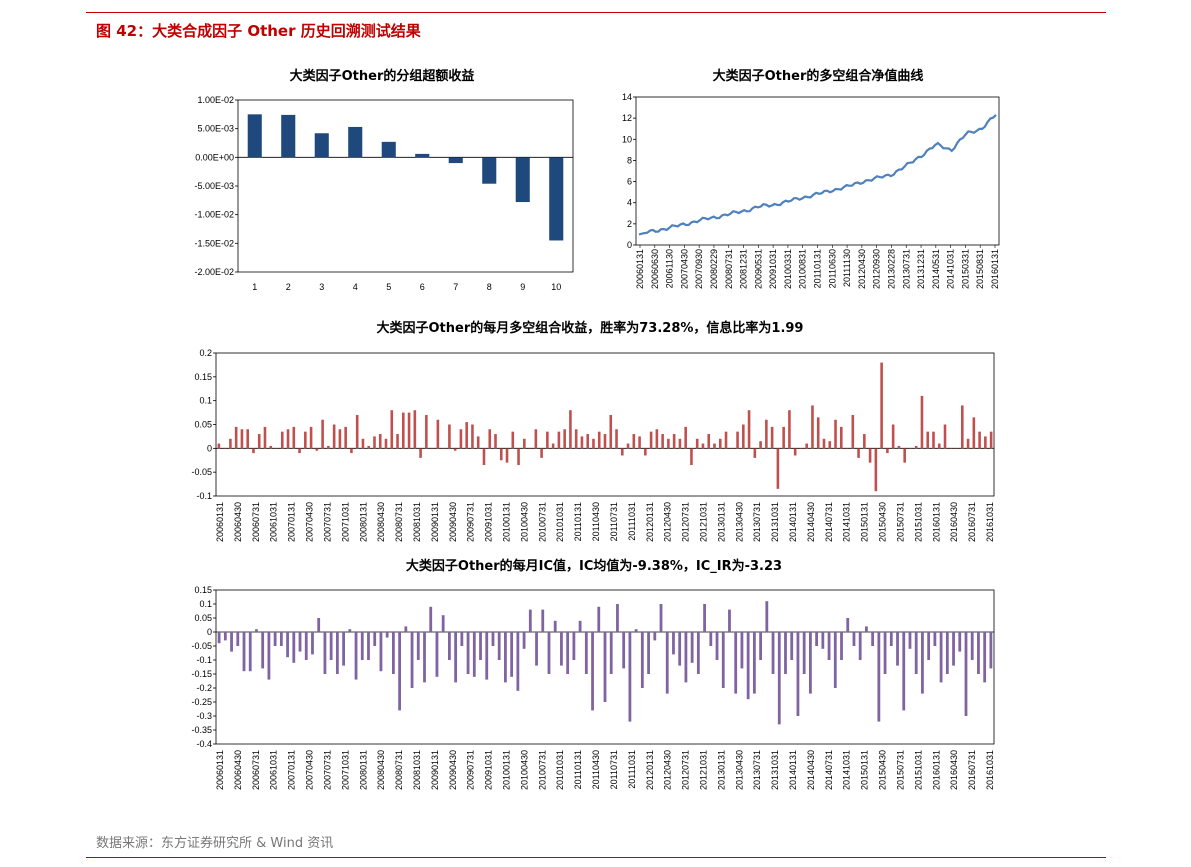 This screenshot has height=867, width=1191. I want to click on x-tick-label: 20130131, so click(721, 770).